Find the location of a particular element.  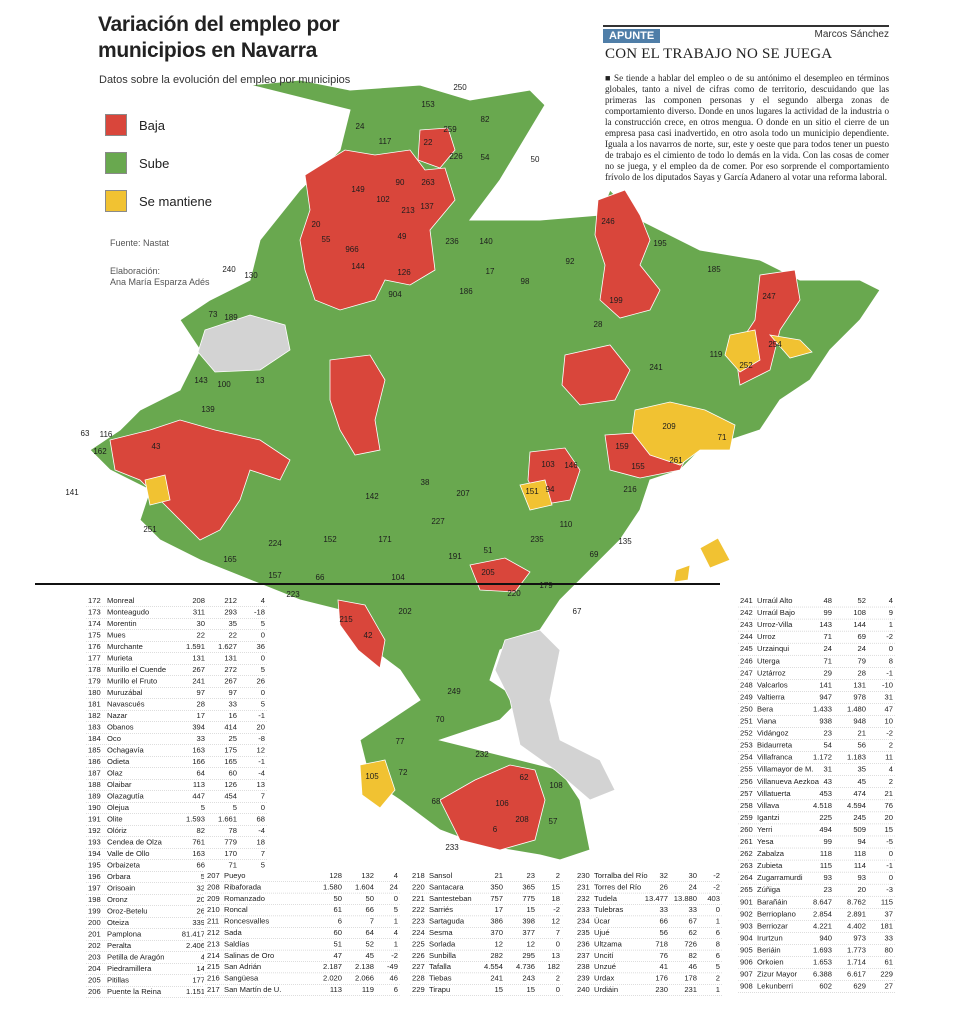

cell-number: 181 is located at coordinates (94, 704).